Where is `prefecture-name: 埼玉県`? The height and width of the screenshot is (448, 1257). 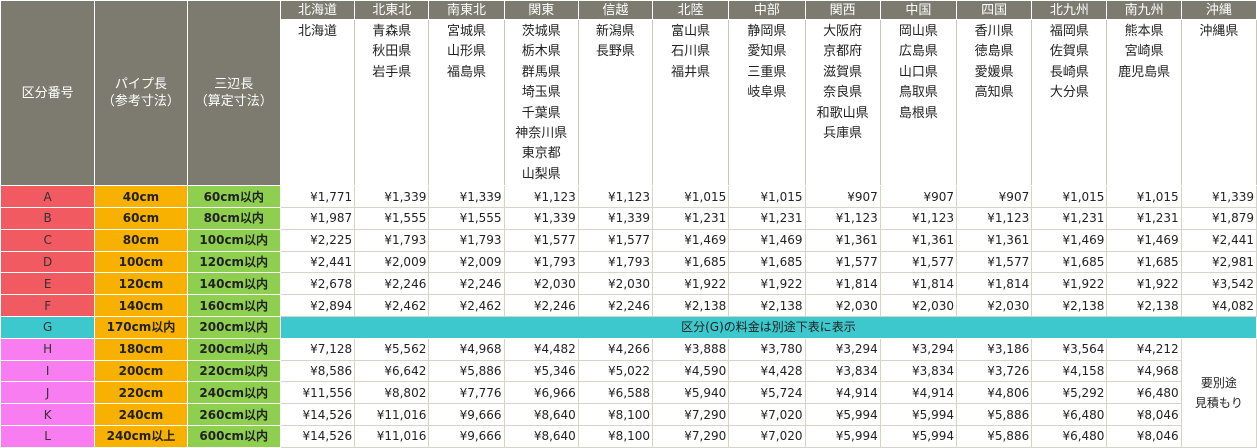 prefecture-name: 埼玉県 is located at coordinates (541, 93).